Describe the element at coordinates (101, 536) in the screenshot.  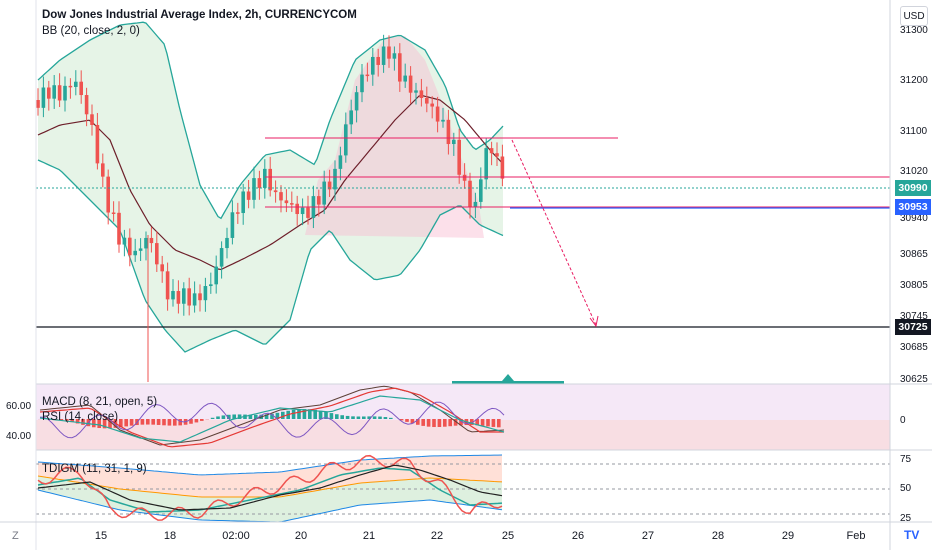
I see `time-tick: 15` at that location.